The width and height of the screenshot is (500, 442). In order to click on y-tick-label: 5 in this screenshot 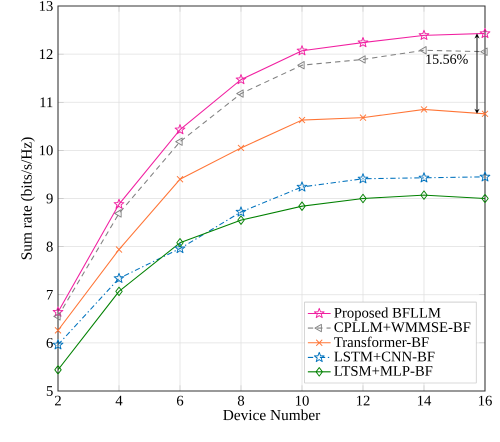, I will do `click(49, 391)`.